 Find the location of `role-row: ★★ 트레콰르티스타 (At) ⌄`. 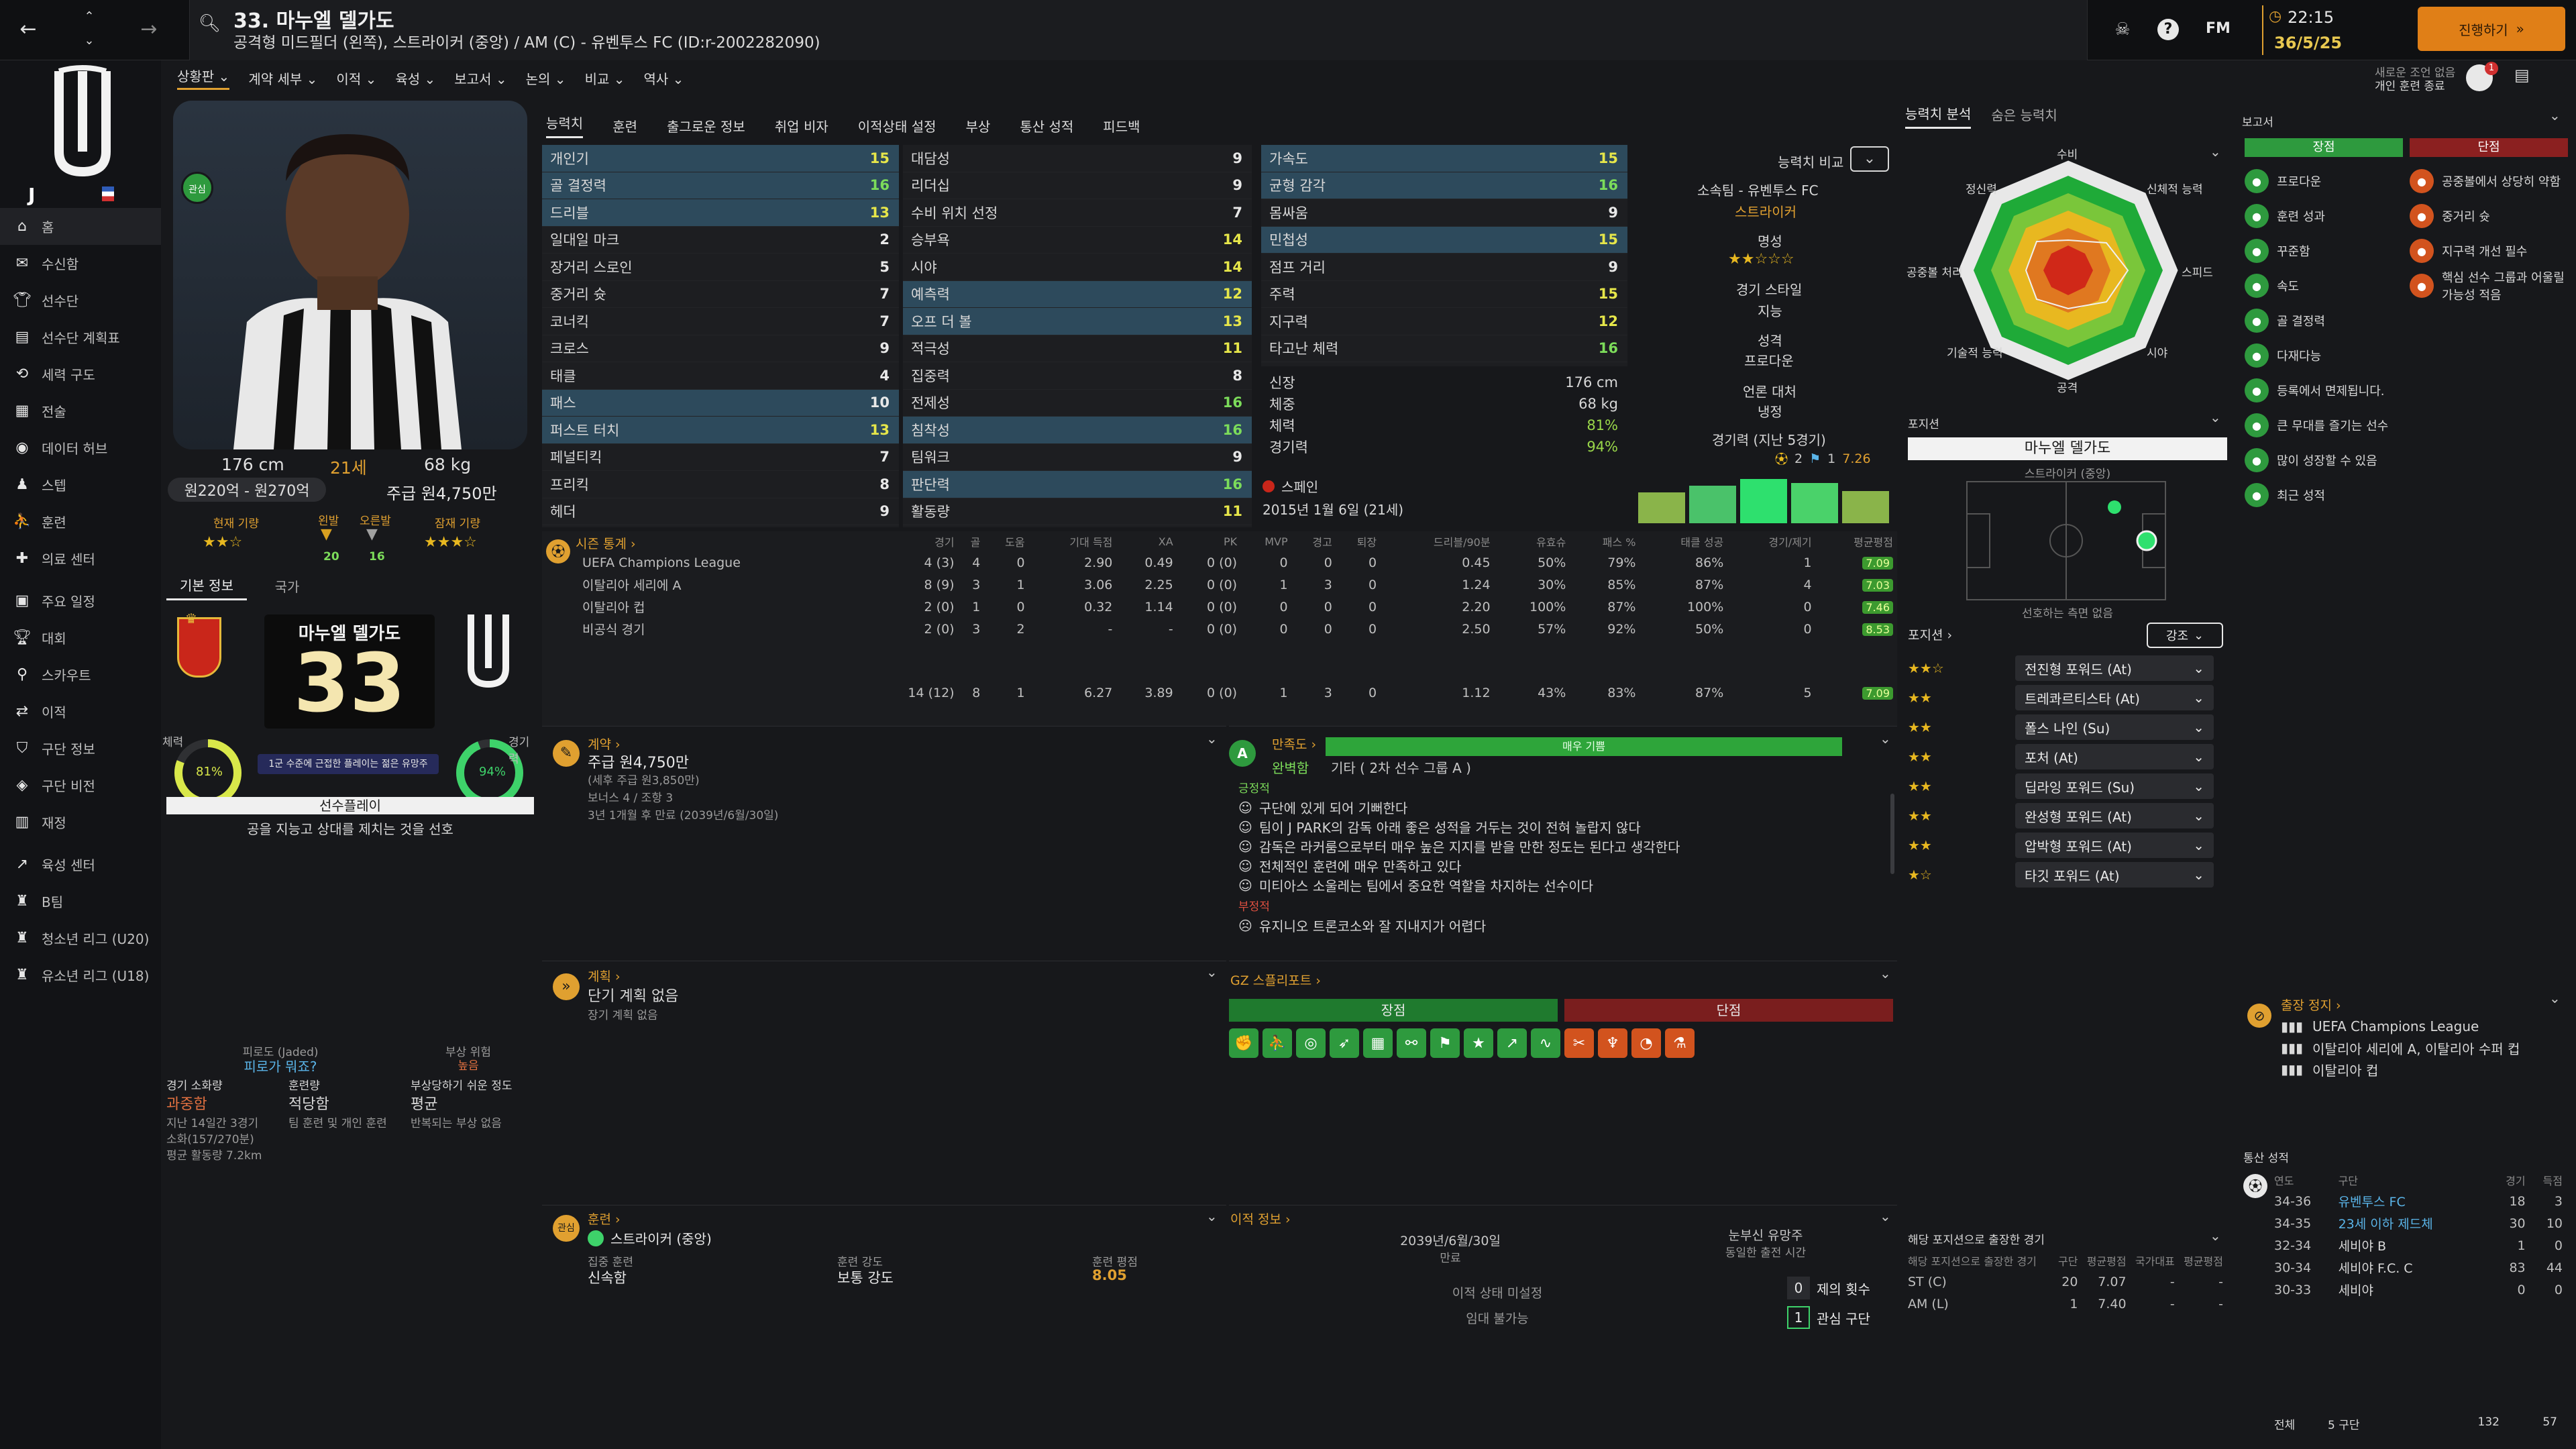

role-row: ★★ 트레콰르티스타 (At) ⌄ is located at coordinates (2069, 697).